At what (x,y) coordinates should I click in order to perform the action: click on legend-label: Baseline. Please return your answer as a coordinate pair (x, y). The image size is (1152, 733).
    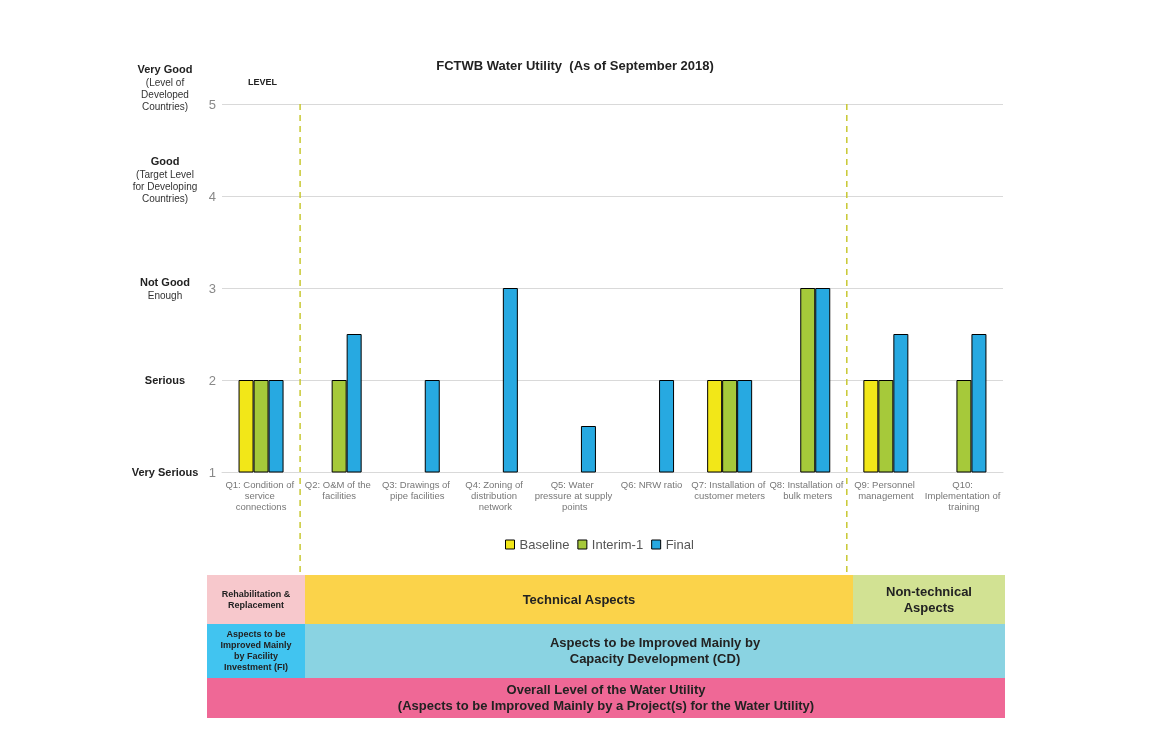
    Looking at the image, I should click on (544, 544).